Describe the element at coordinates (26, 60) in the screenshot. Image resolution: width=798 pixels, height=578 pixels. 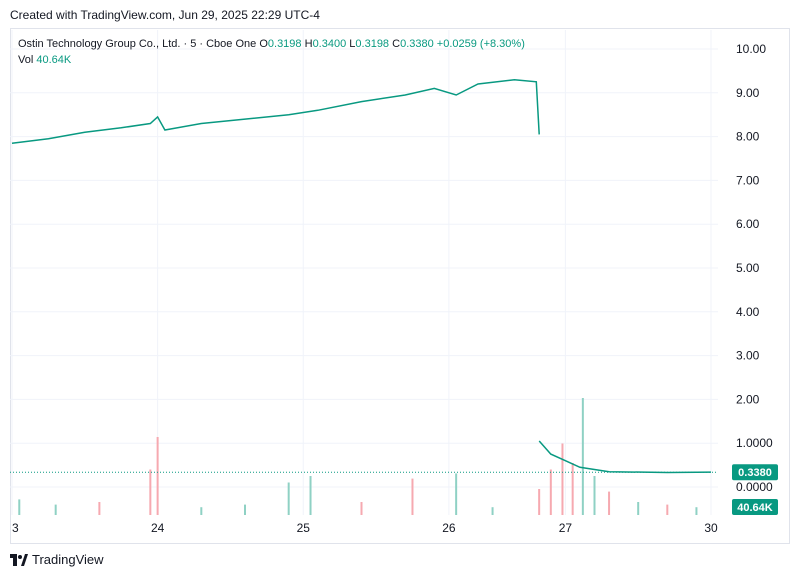
I see `legend-vol-label: Vol` at that location.